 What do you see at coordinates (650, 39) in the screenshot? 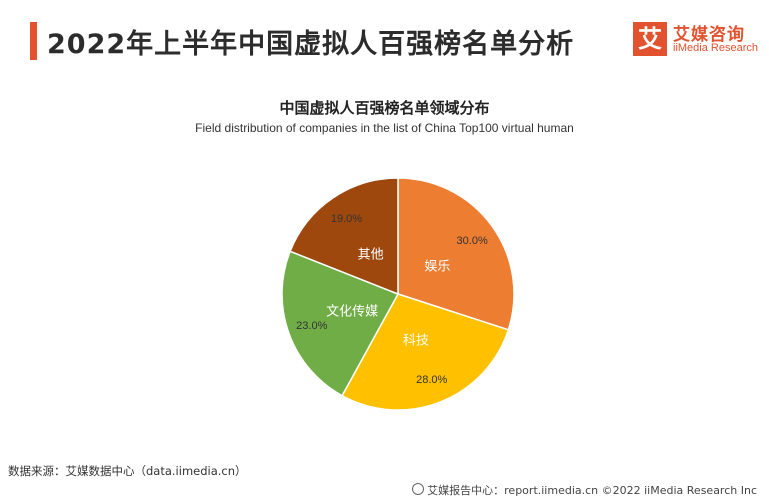
I see `logo-mark: 艾` at bounding box center [650, 39].